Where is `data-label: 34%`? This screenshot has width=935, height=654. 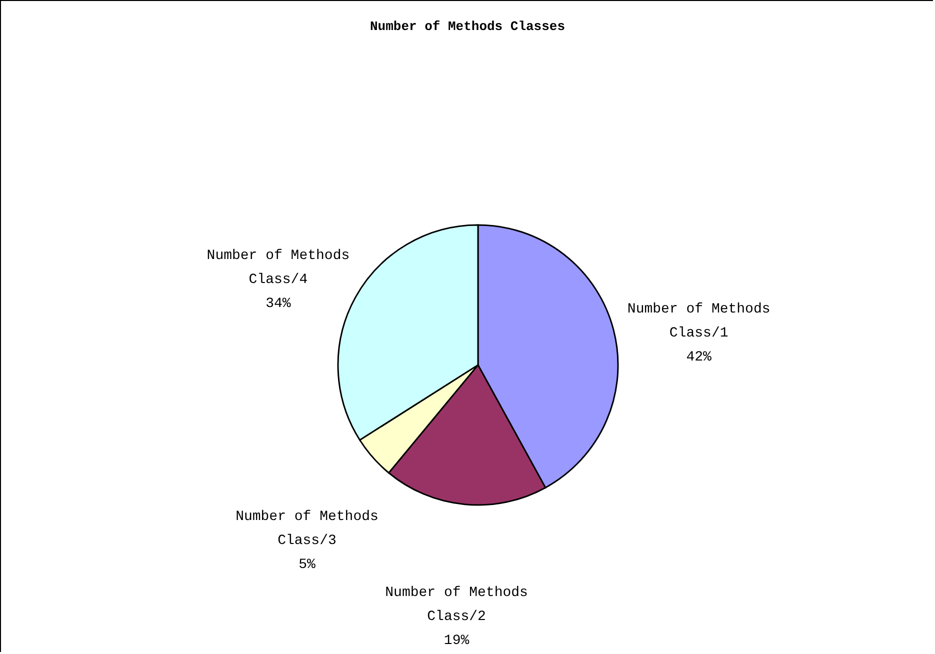 data-label: 34% is located at coordinates (279, 304).